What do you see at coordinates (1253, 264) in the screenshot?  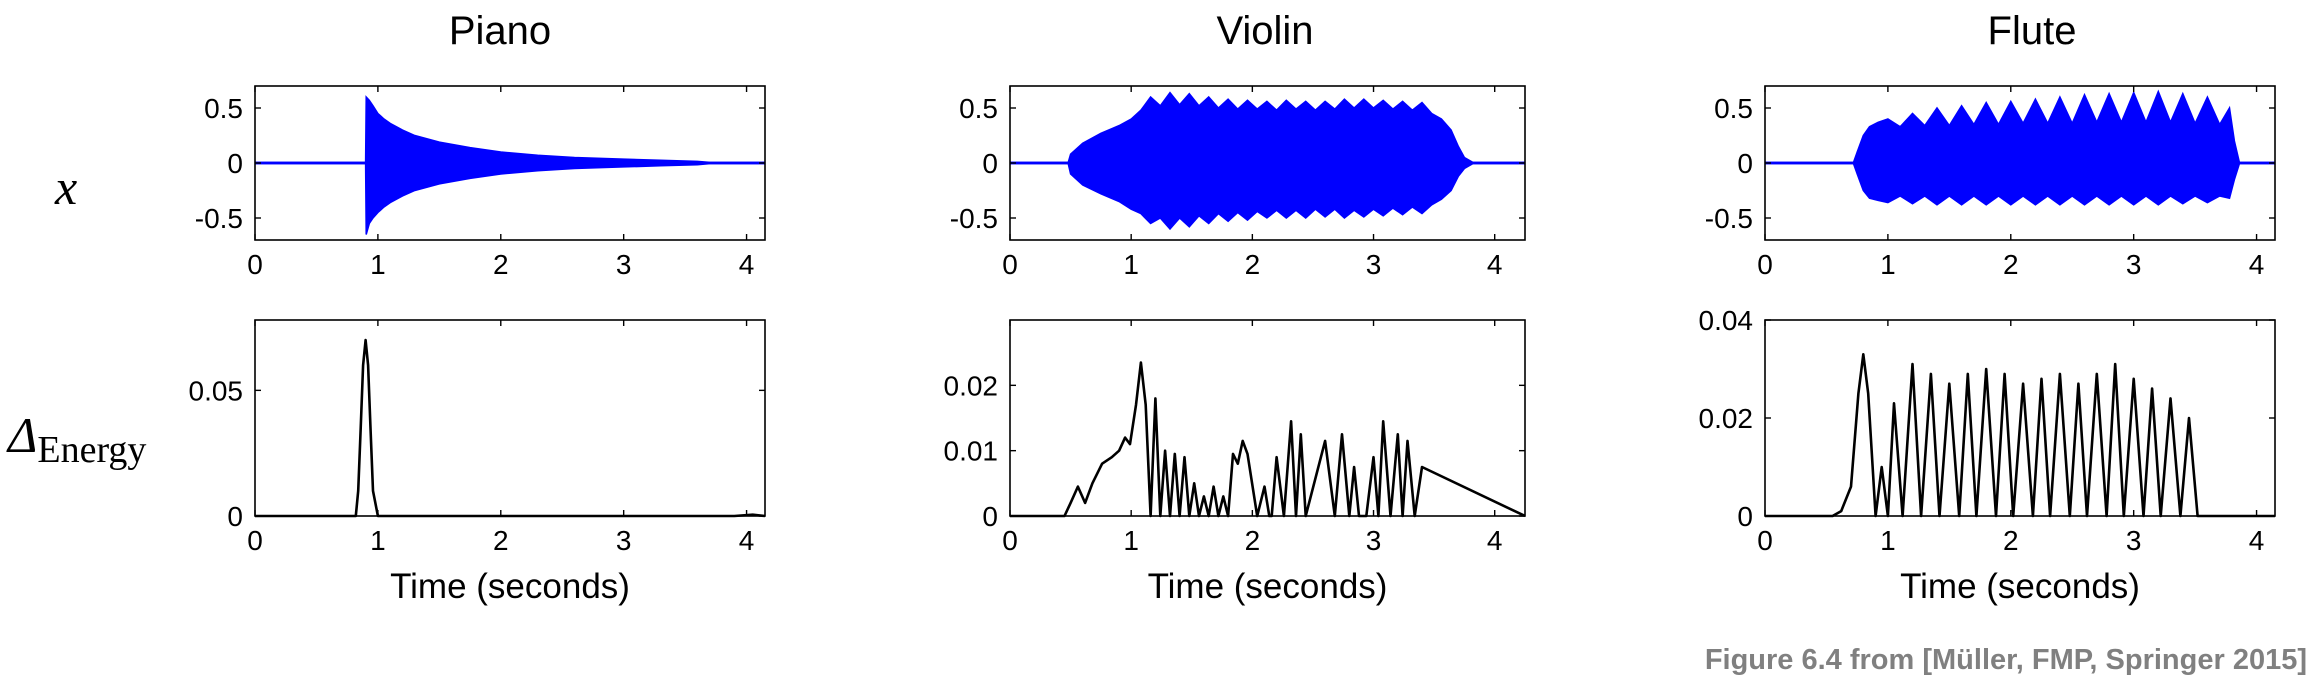 I see `violin-waveform-xtick-label: 2` at bounding box center [1253, 264].